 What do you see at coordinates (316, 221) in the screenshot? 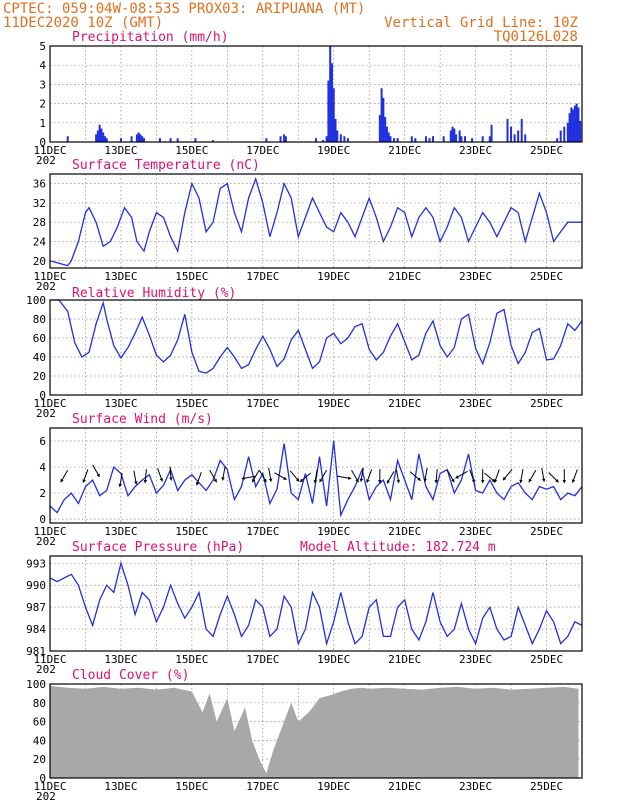
I see `temperature-frame` at bounding box center [316, 221].